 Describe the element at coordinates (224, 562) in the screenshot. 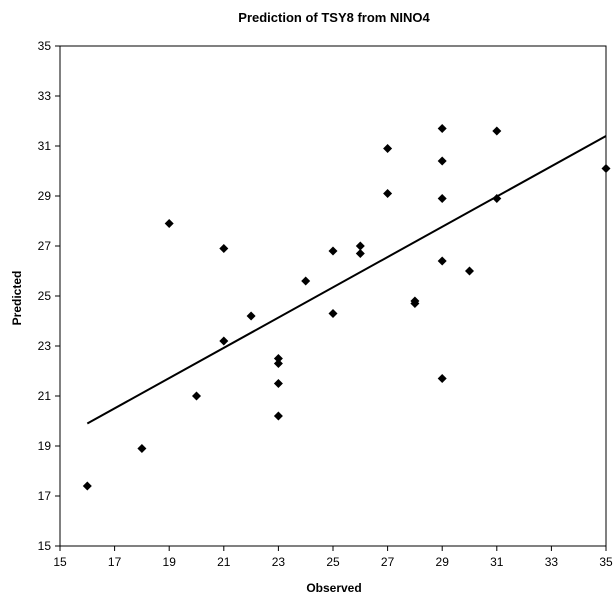

I see `x-tick-label: 21` at that location.